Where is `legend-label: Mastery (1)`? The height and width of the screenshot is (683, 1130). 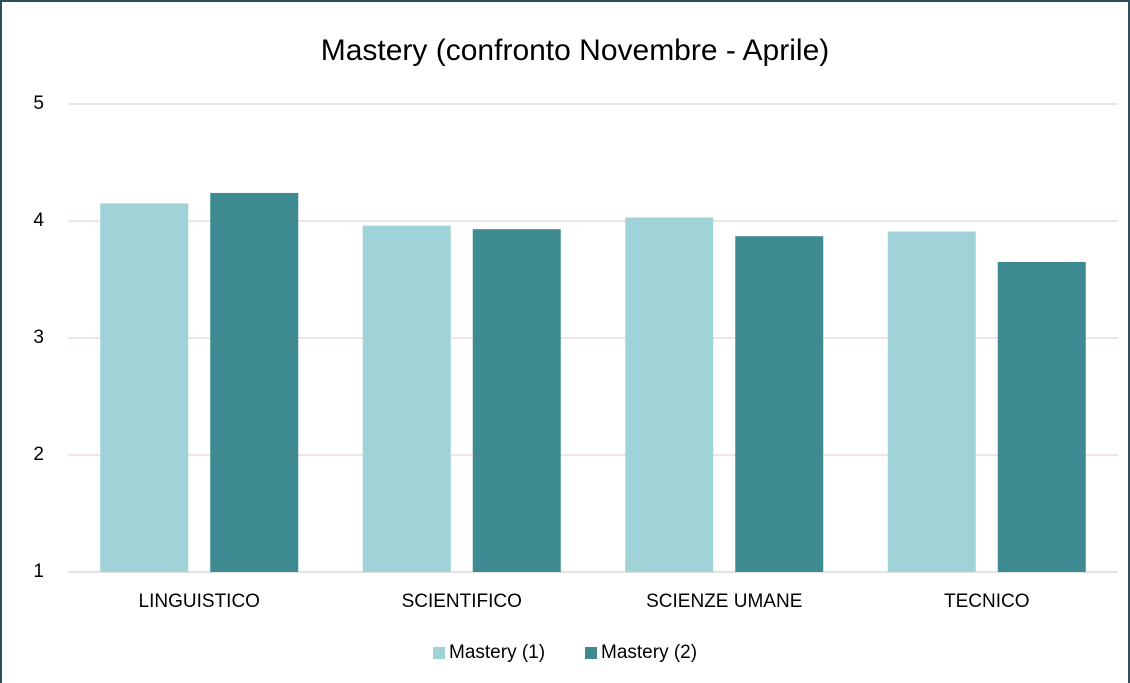 legend-label: Mastery (1) is located at coordinates (497, 652).